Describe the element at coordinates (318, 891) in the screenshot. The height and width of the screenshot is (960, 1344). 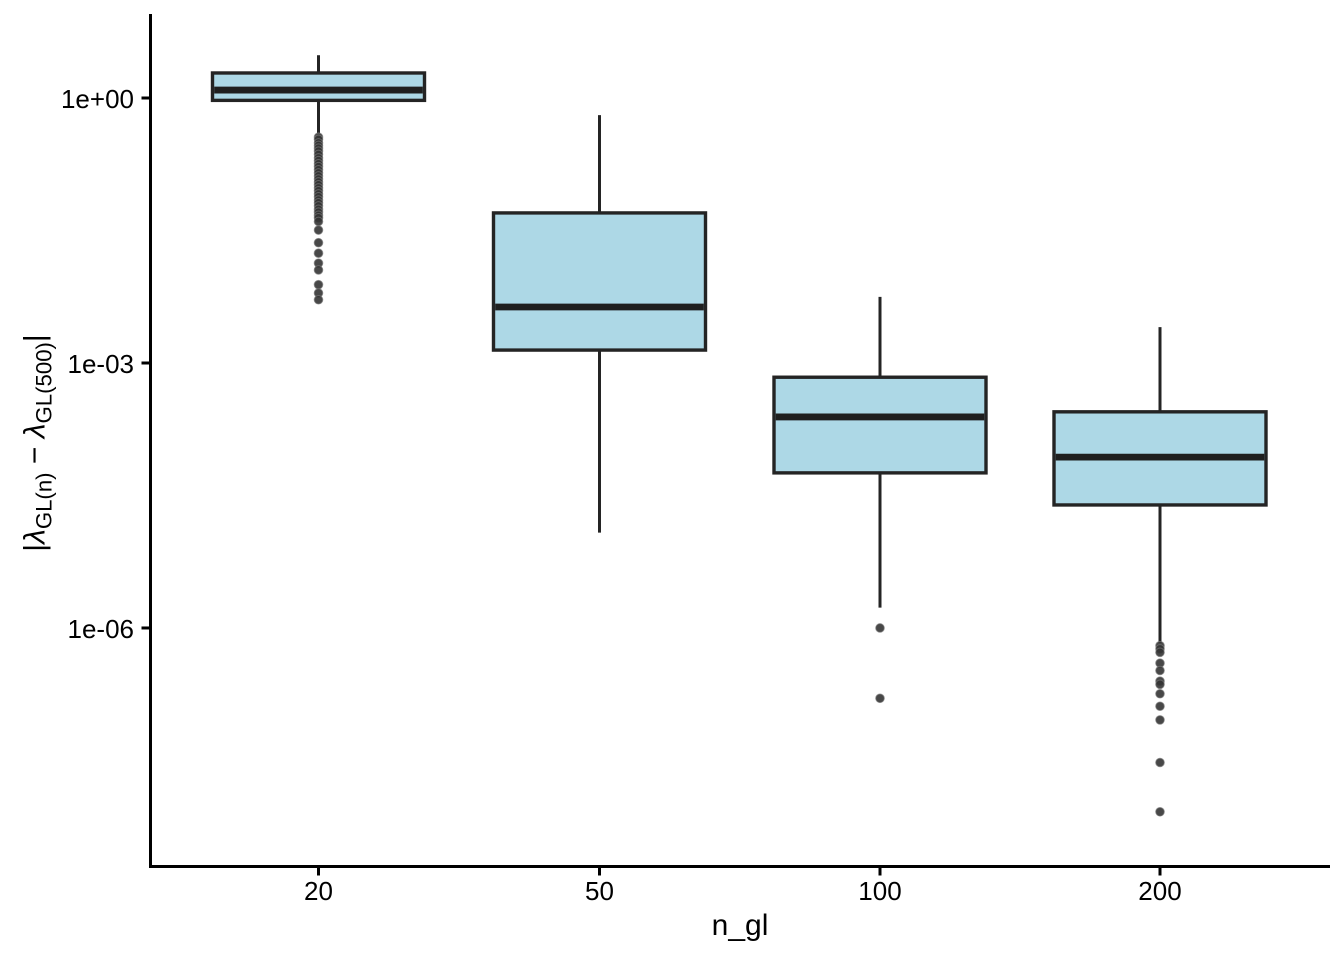
I see `x-tick-label: 20` at that location.